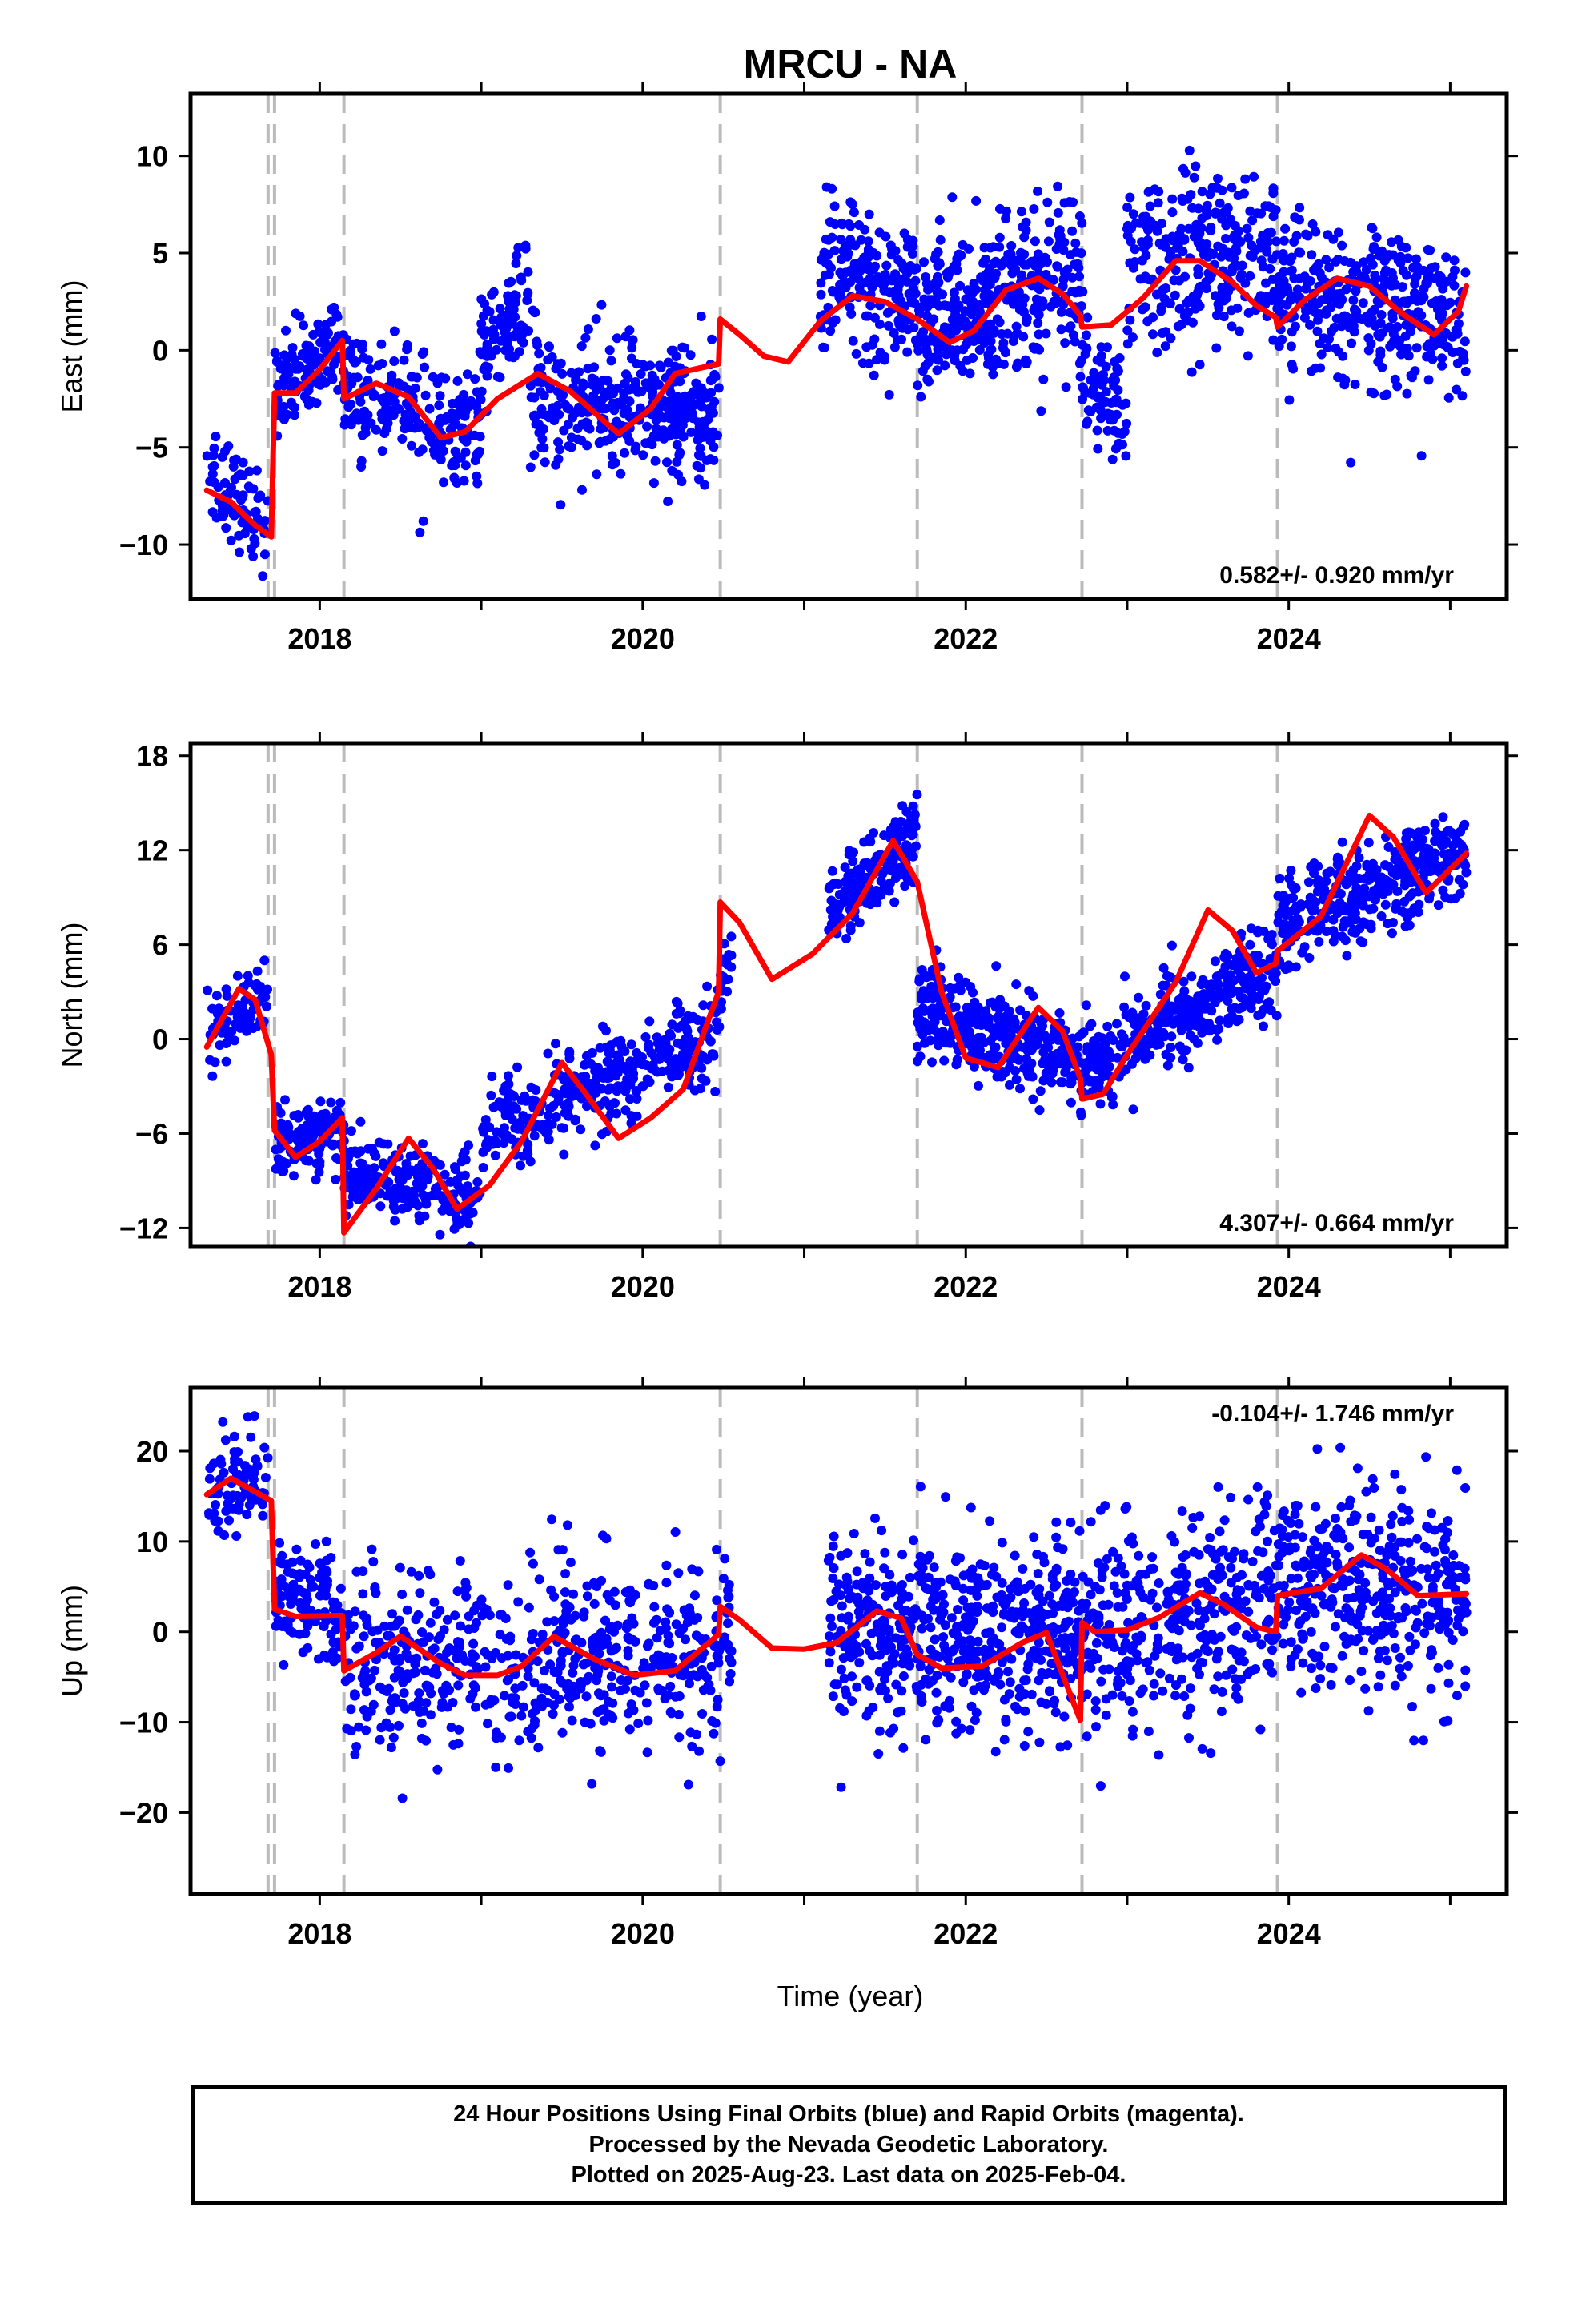 The image size is (1582, 2324). What do you see at coordinates (1179, 294) in the screenshot?
I see `model-segment` at bounding box center [1179, 294].